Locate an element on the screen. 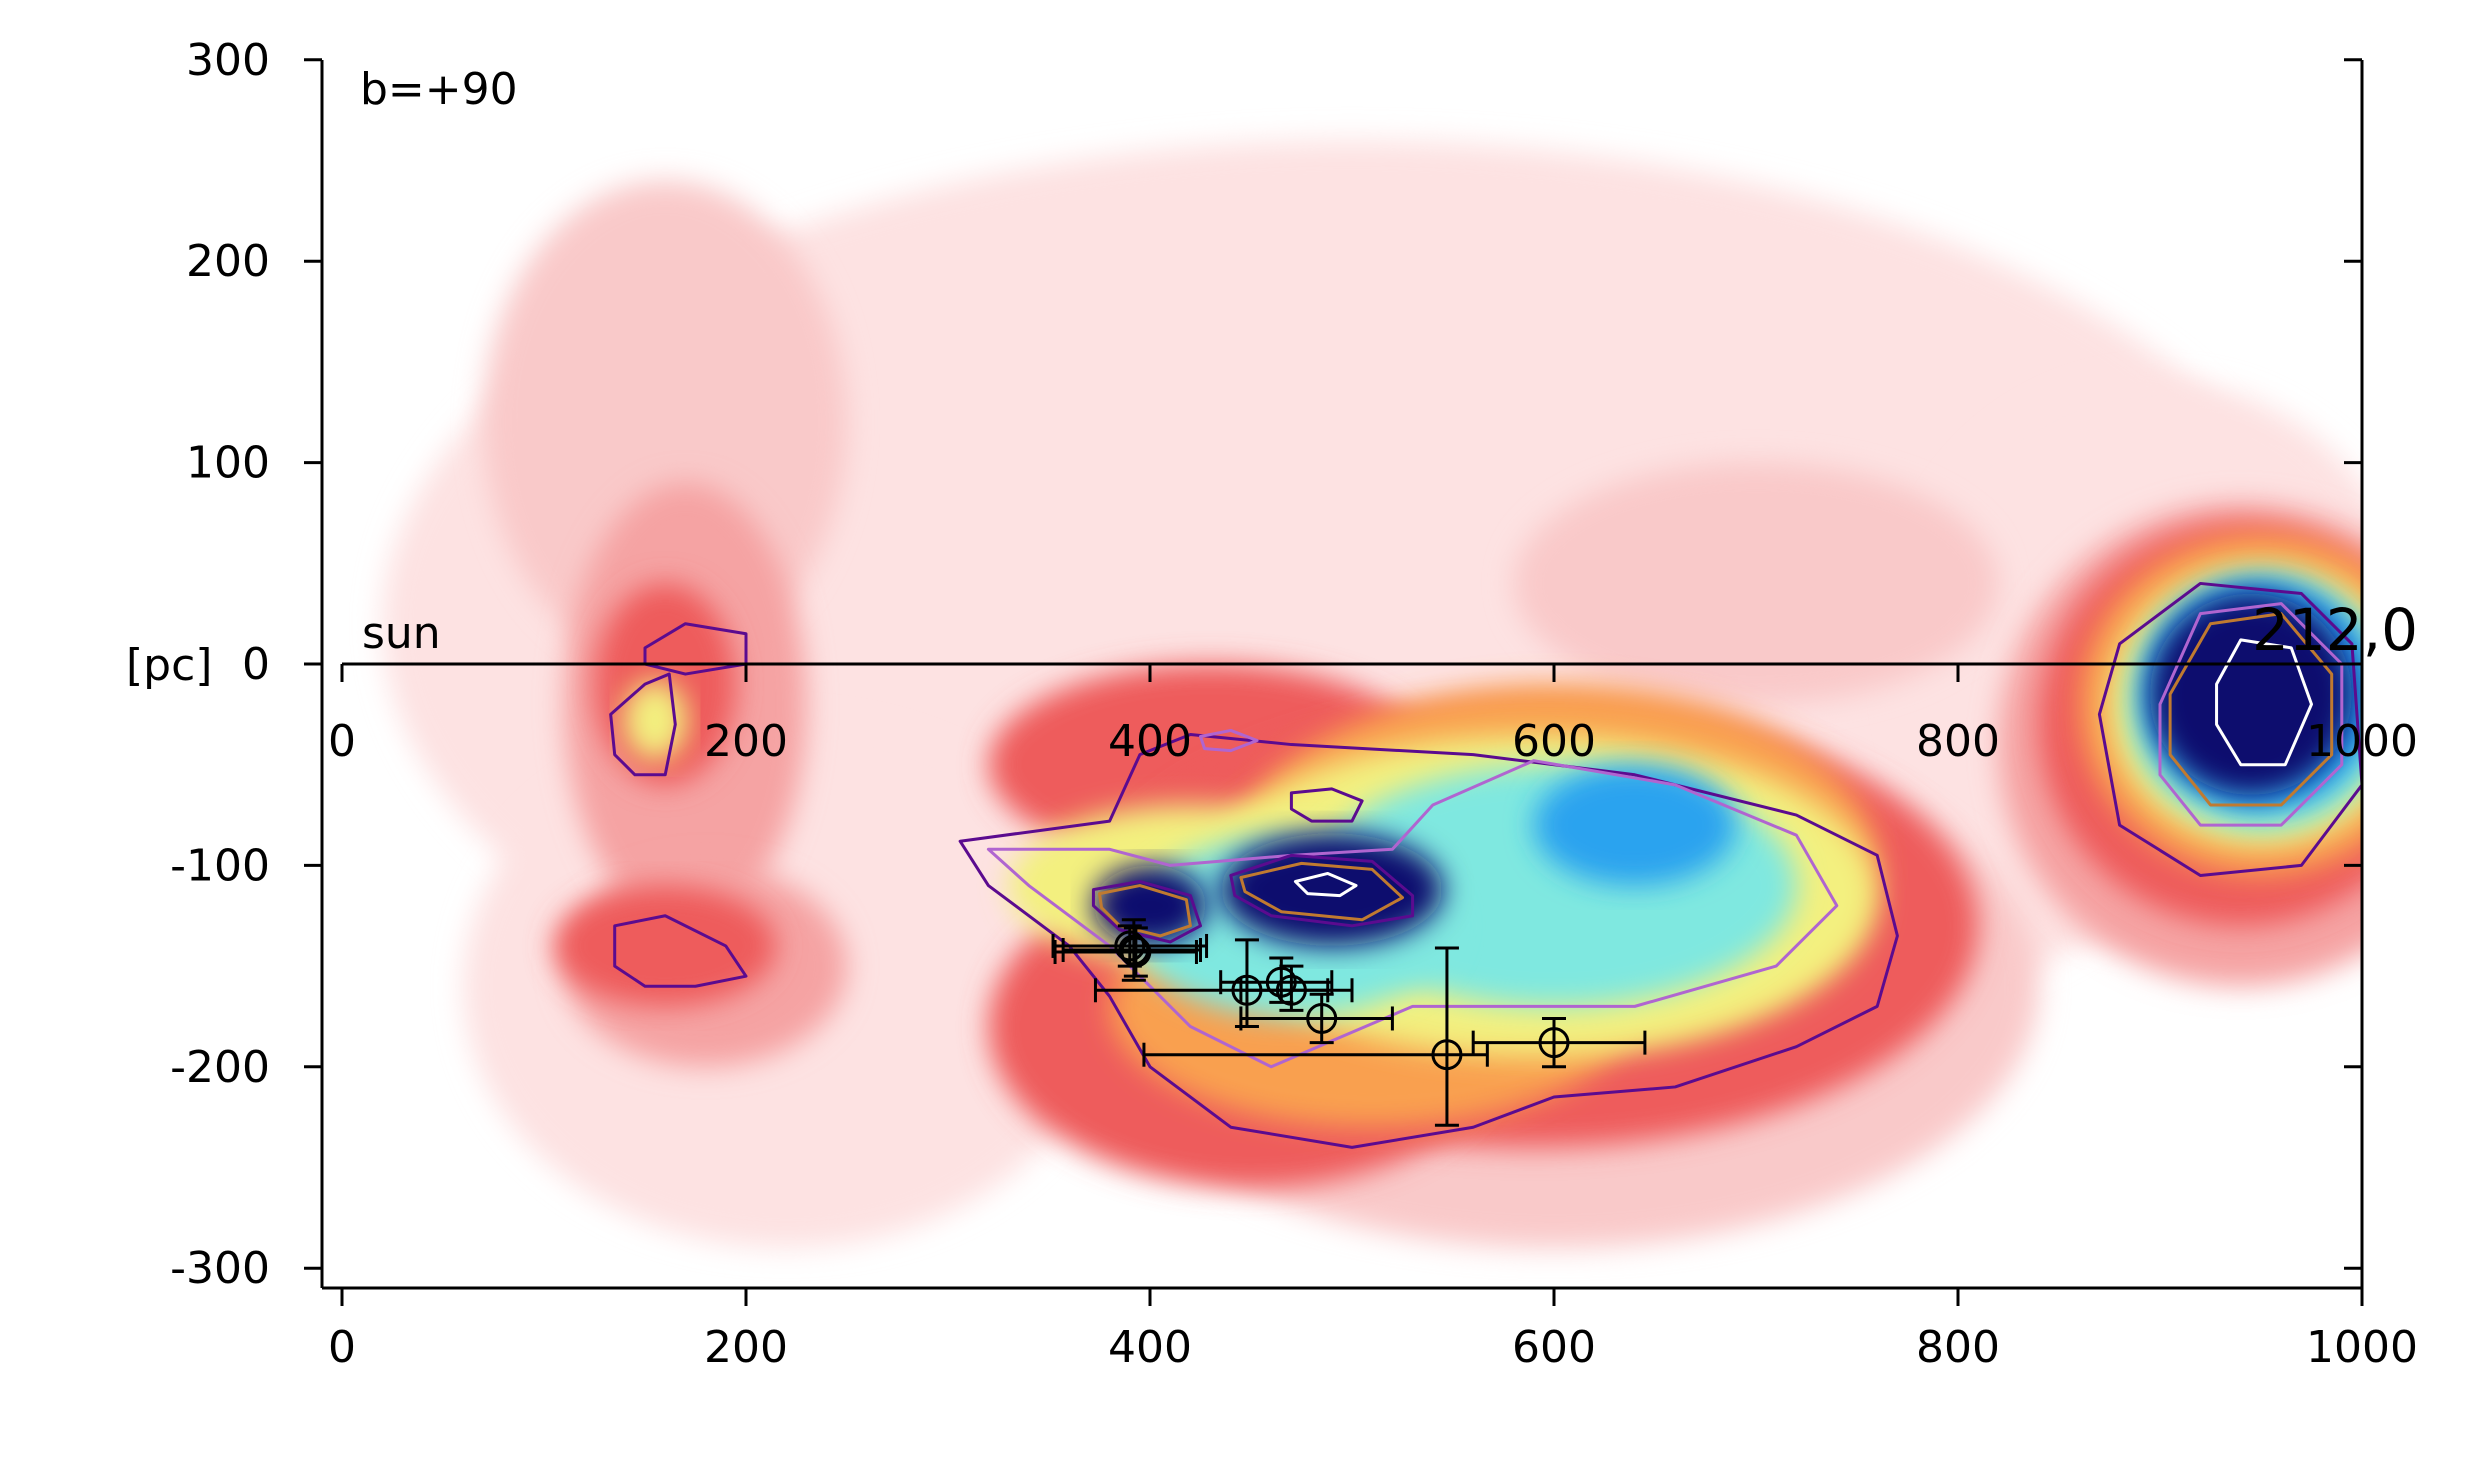 The height and width of the screenshot is (1466, 2484). sun-line-tick-label-4: 800 is located at coordinates (1958, 741).